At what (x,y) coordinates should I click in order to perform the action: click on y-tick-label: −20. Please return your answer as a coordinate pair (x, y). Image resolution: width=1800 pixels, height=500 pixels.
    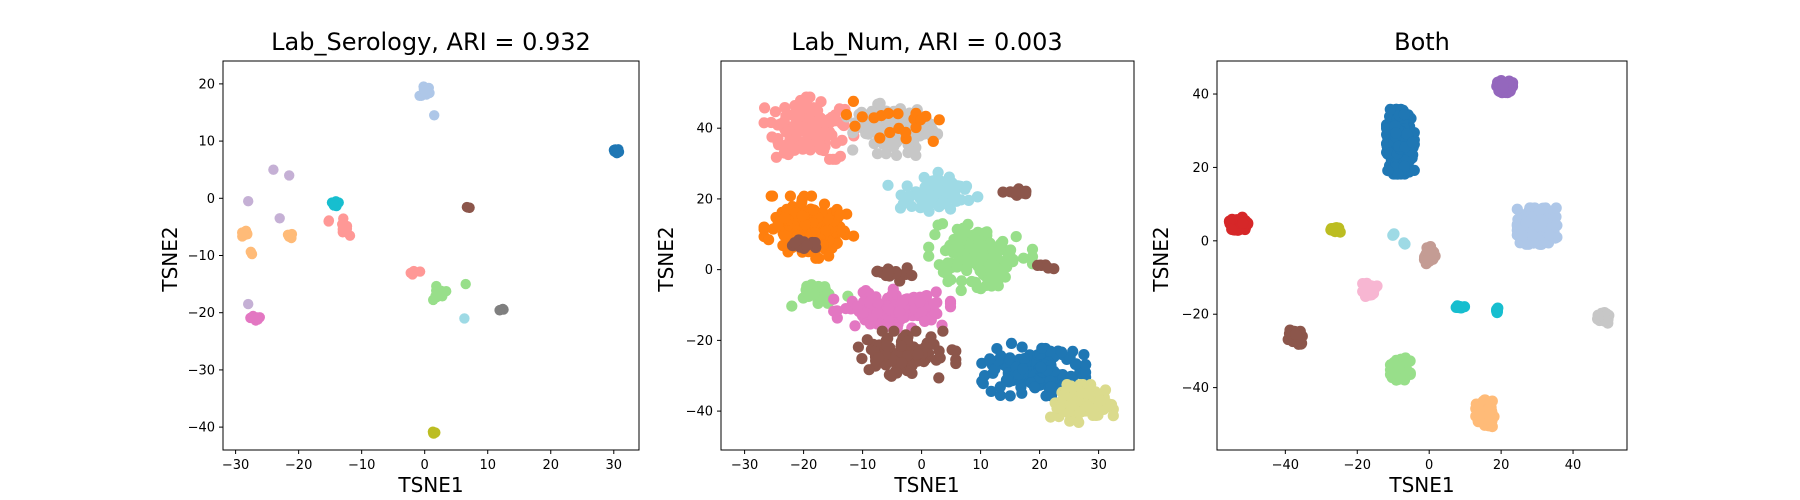
    Looking at the image, I should click on (699, 341).